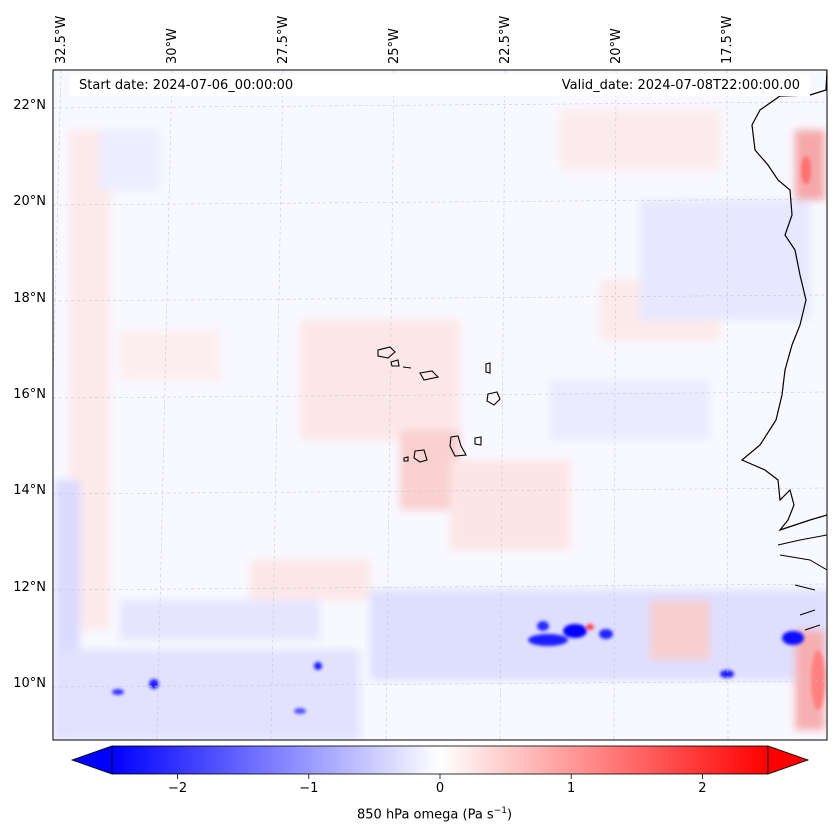 This screenshot has width=837, height=839. What do you see at coordinates (178, 788) in the screenshot?
I see `colorbar-tick-label: −2` at bounding box center [178, 788].